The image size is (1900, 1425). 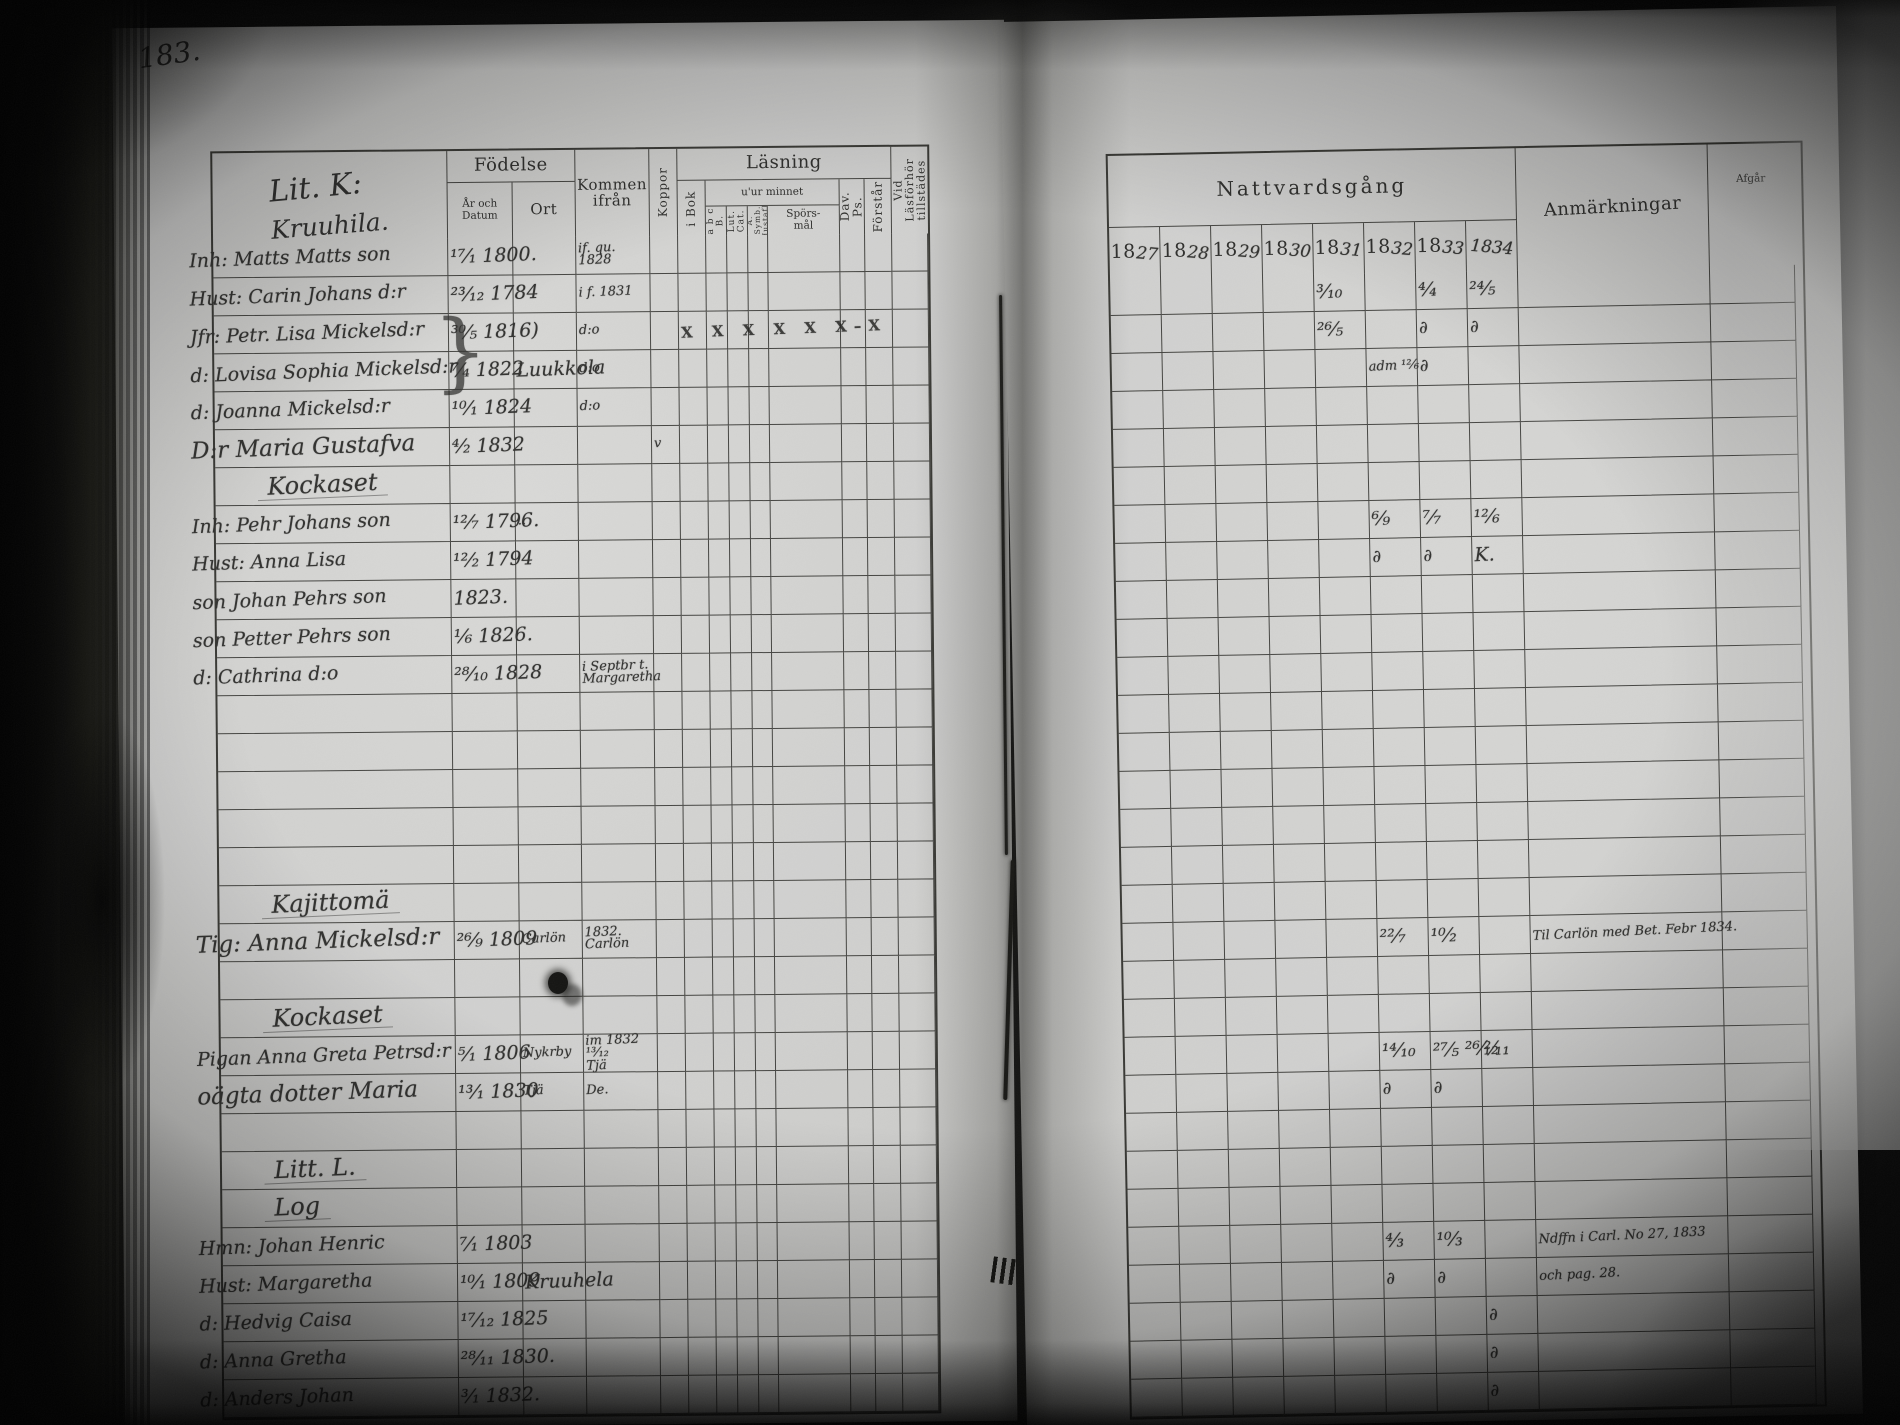 I want to click on handwritten-entry: ²²⁄₇, so click(x=1393, y=937).